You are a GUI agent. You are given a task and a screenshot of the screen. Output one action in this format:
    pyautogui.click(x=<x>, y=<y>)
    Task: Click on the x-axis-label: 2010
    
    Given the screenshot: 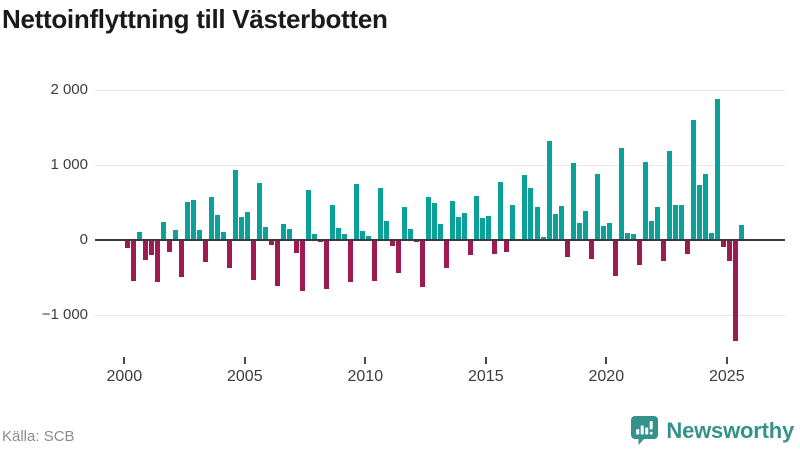 What is the action you would take?
    pyautogui.click(x=365, y=376)
    